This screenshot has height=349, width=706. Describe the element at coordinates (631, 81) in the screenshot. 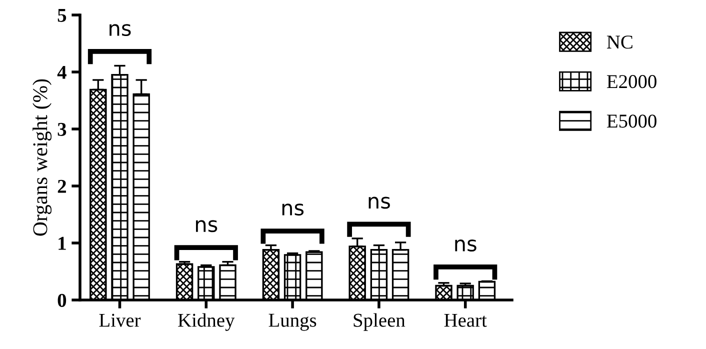

I see `legend-label: E2000` at that location.